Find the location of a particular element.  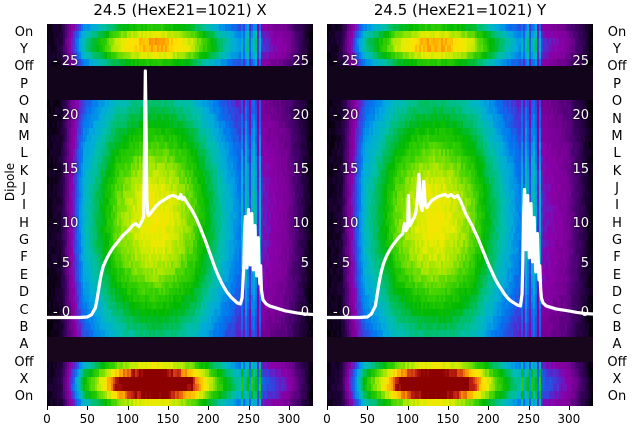

category-tick-left-y-1: Y is located at coordinates (24, 49).